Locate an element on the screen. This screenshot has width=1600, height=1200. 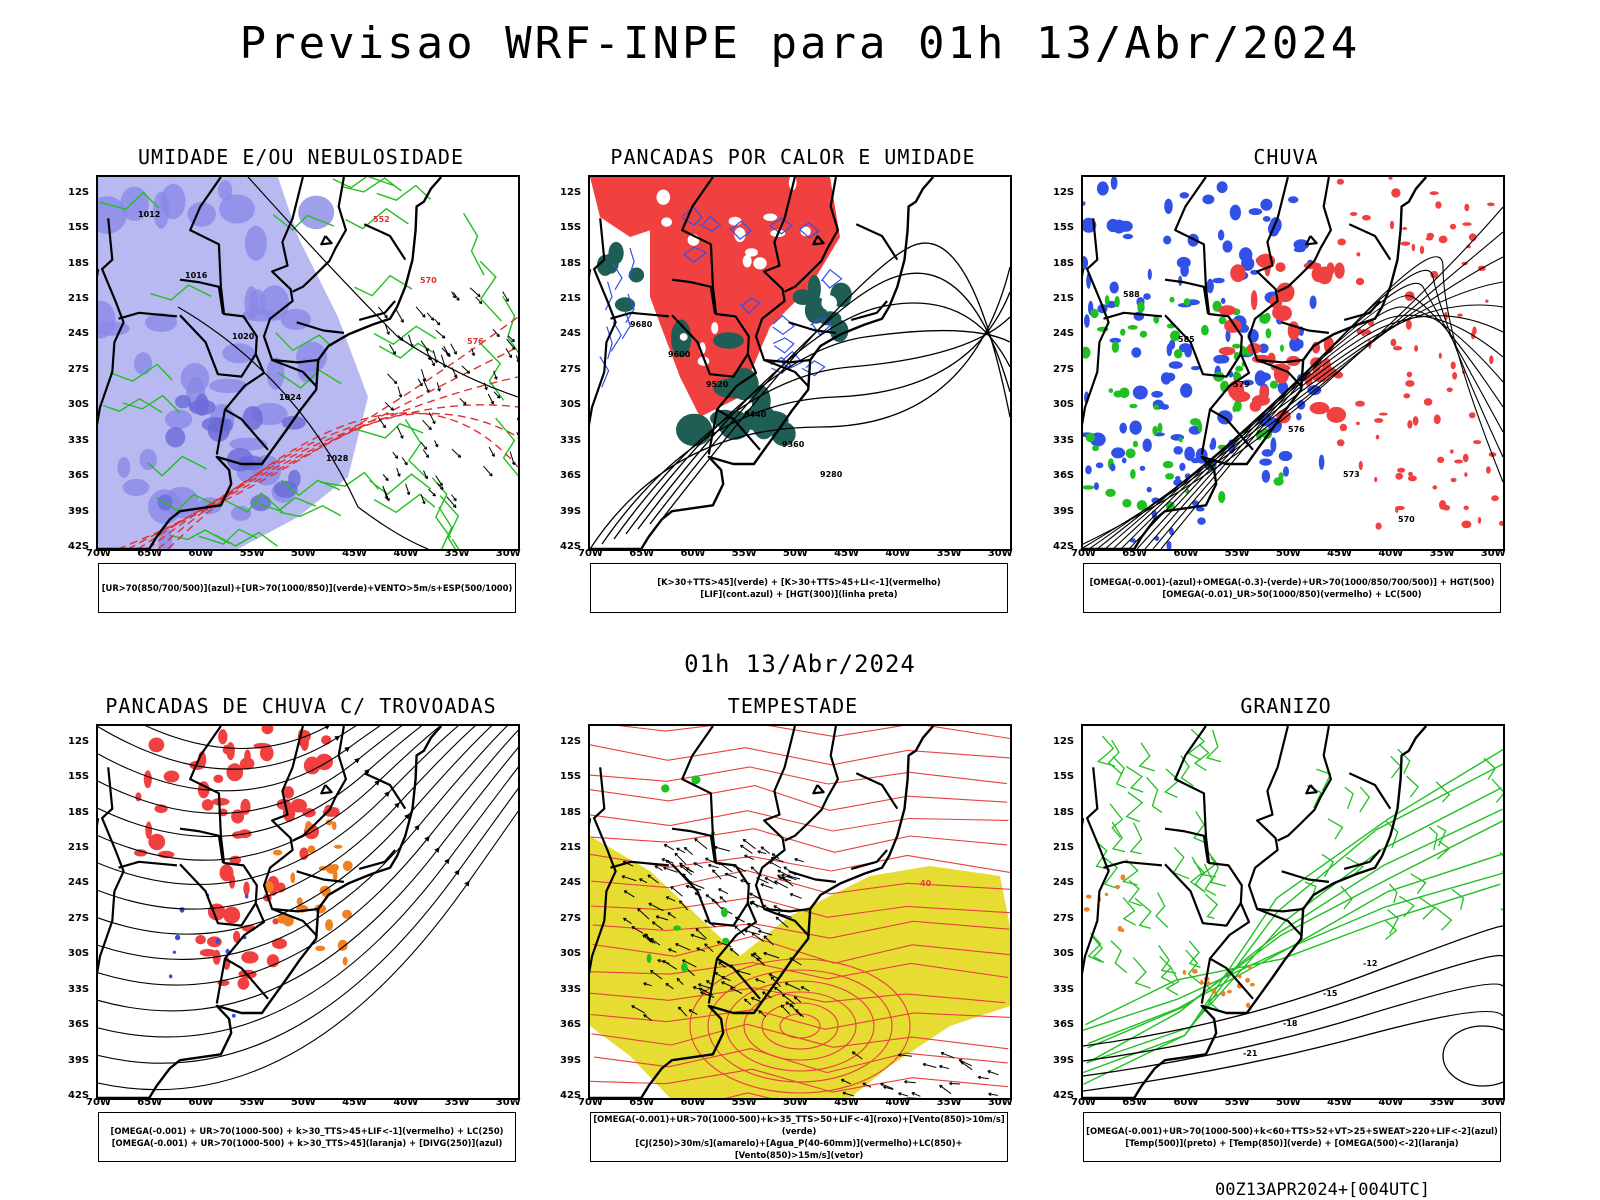
svg-text: 1012 is located at coordinates (149, 214).